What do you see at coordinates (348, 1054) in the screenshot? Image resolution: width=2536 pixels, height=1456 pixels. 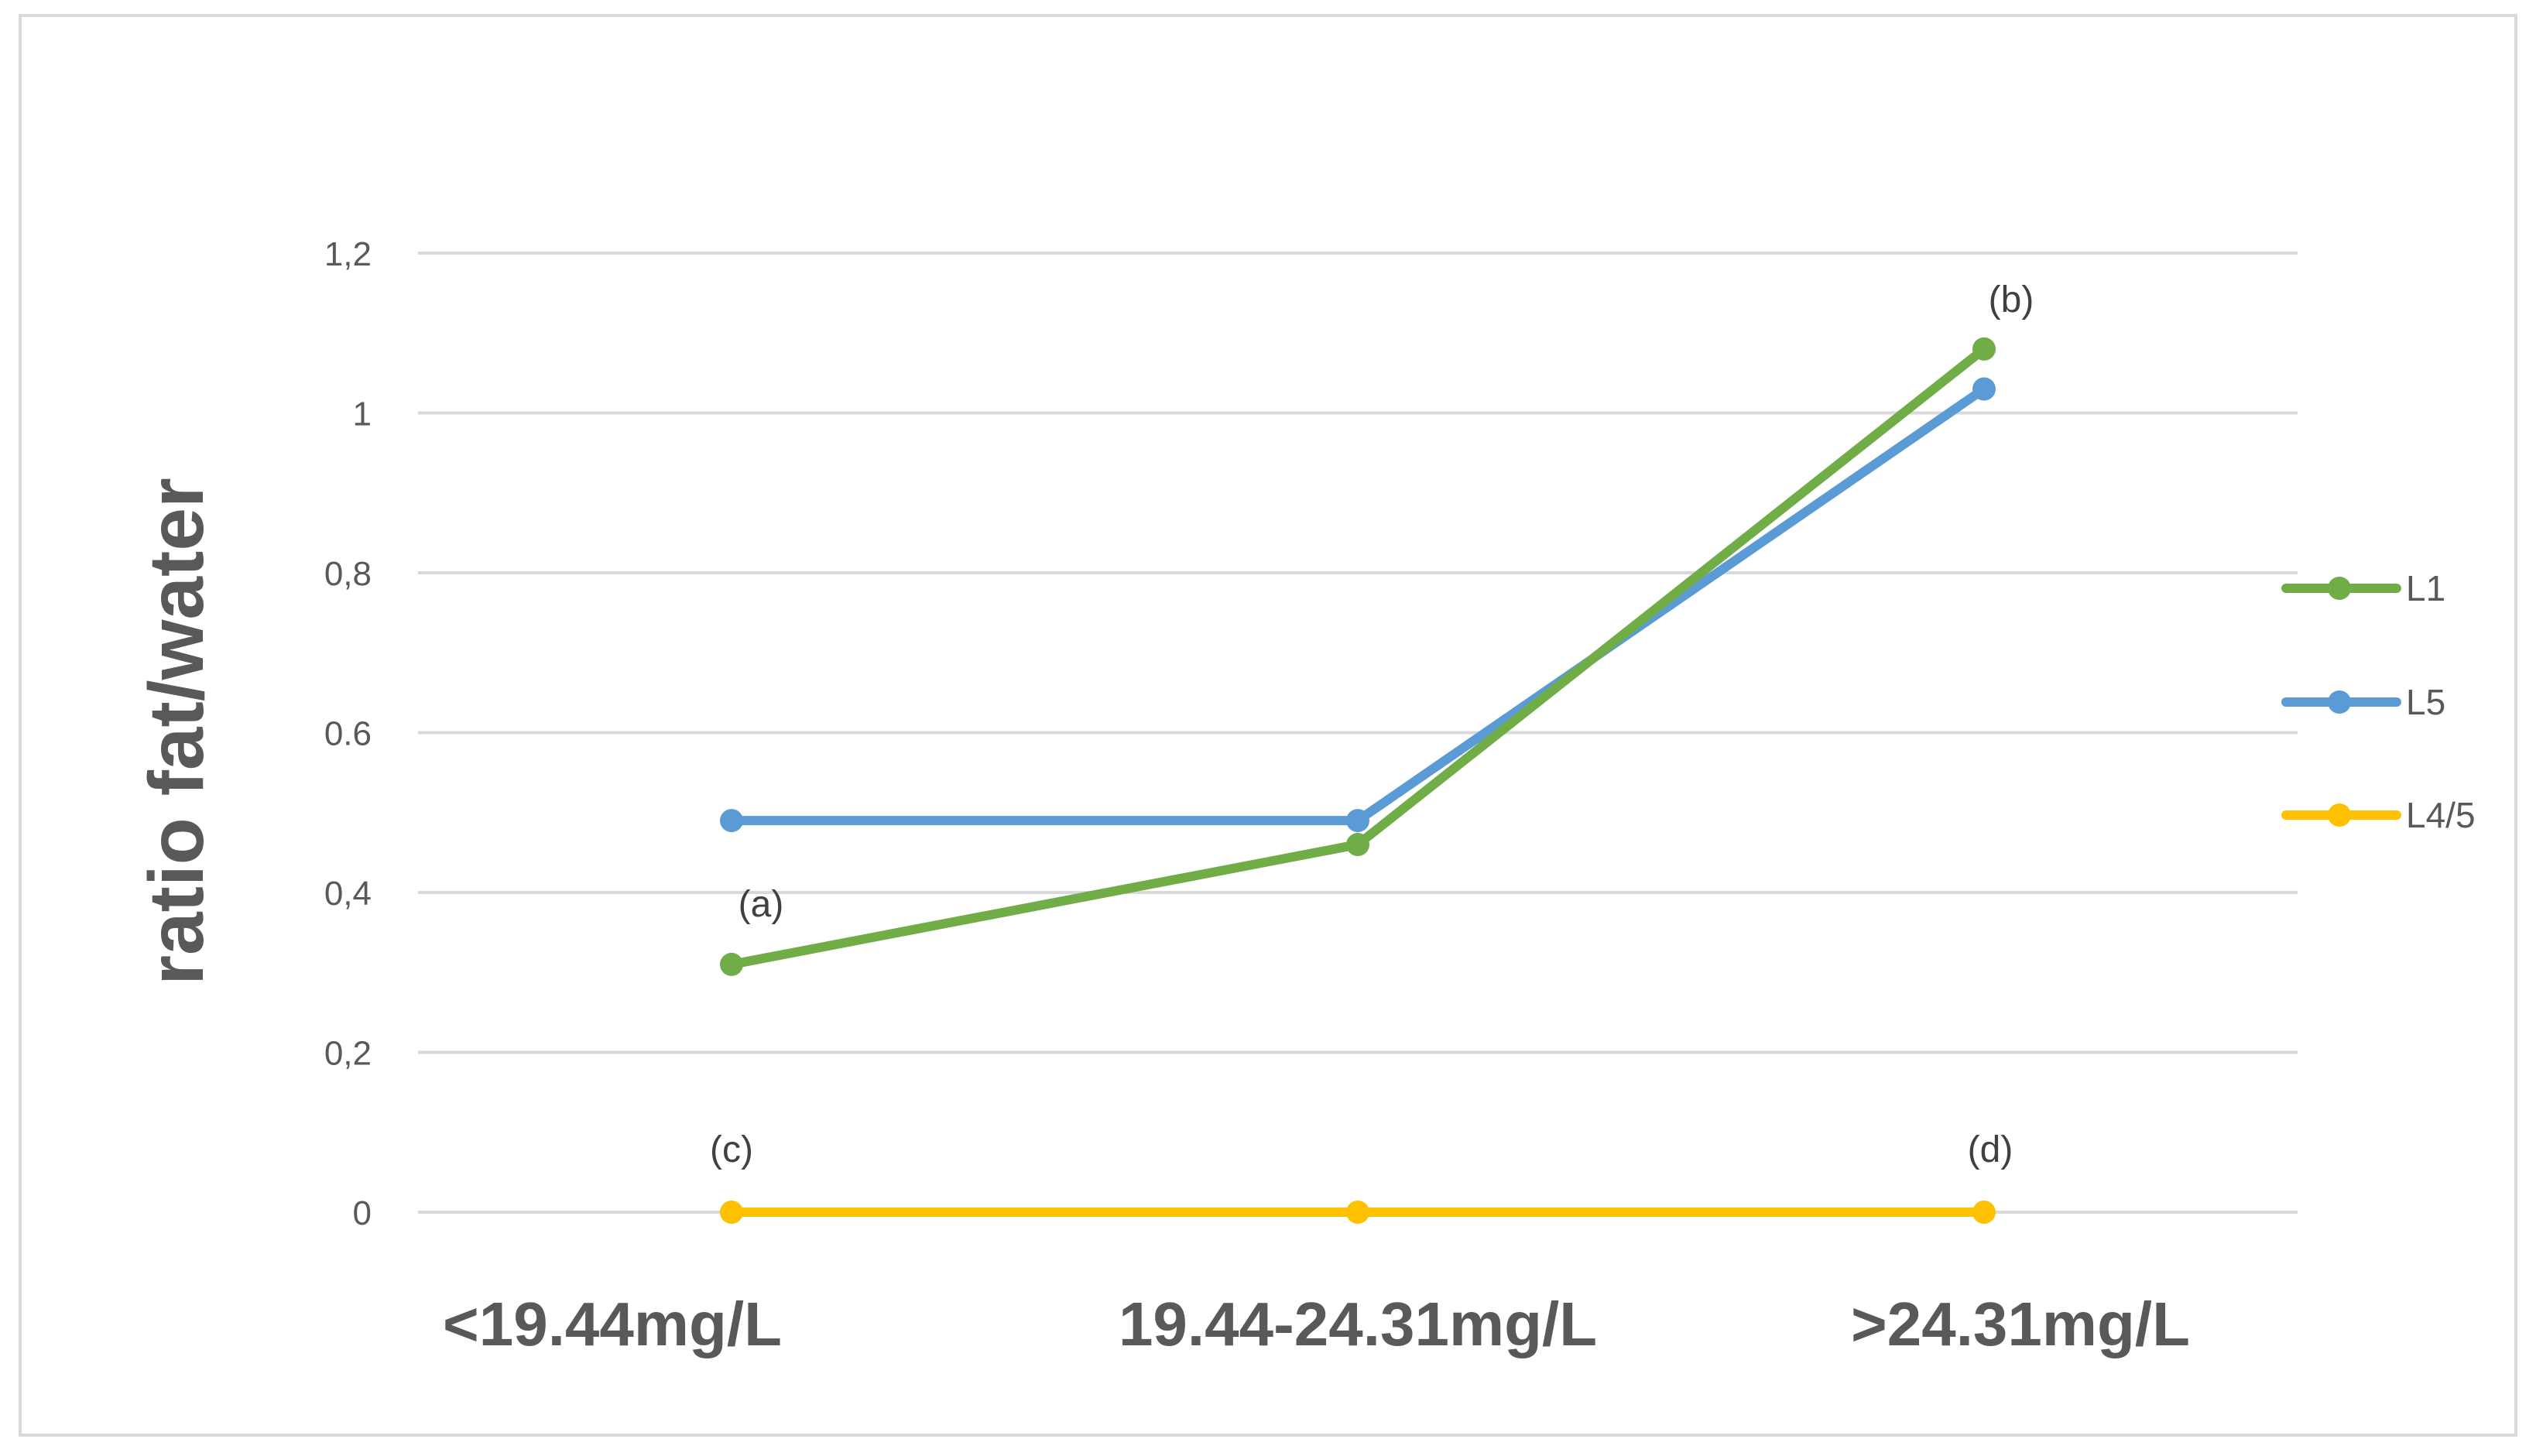 I see `y-tick-label: 0,2` at bounding box center [348, 1054].